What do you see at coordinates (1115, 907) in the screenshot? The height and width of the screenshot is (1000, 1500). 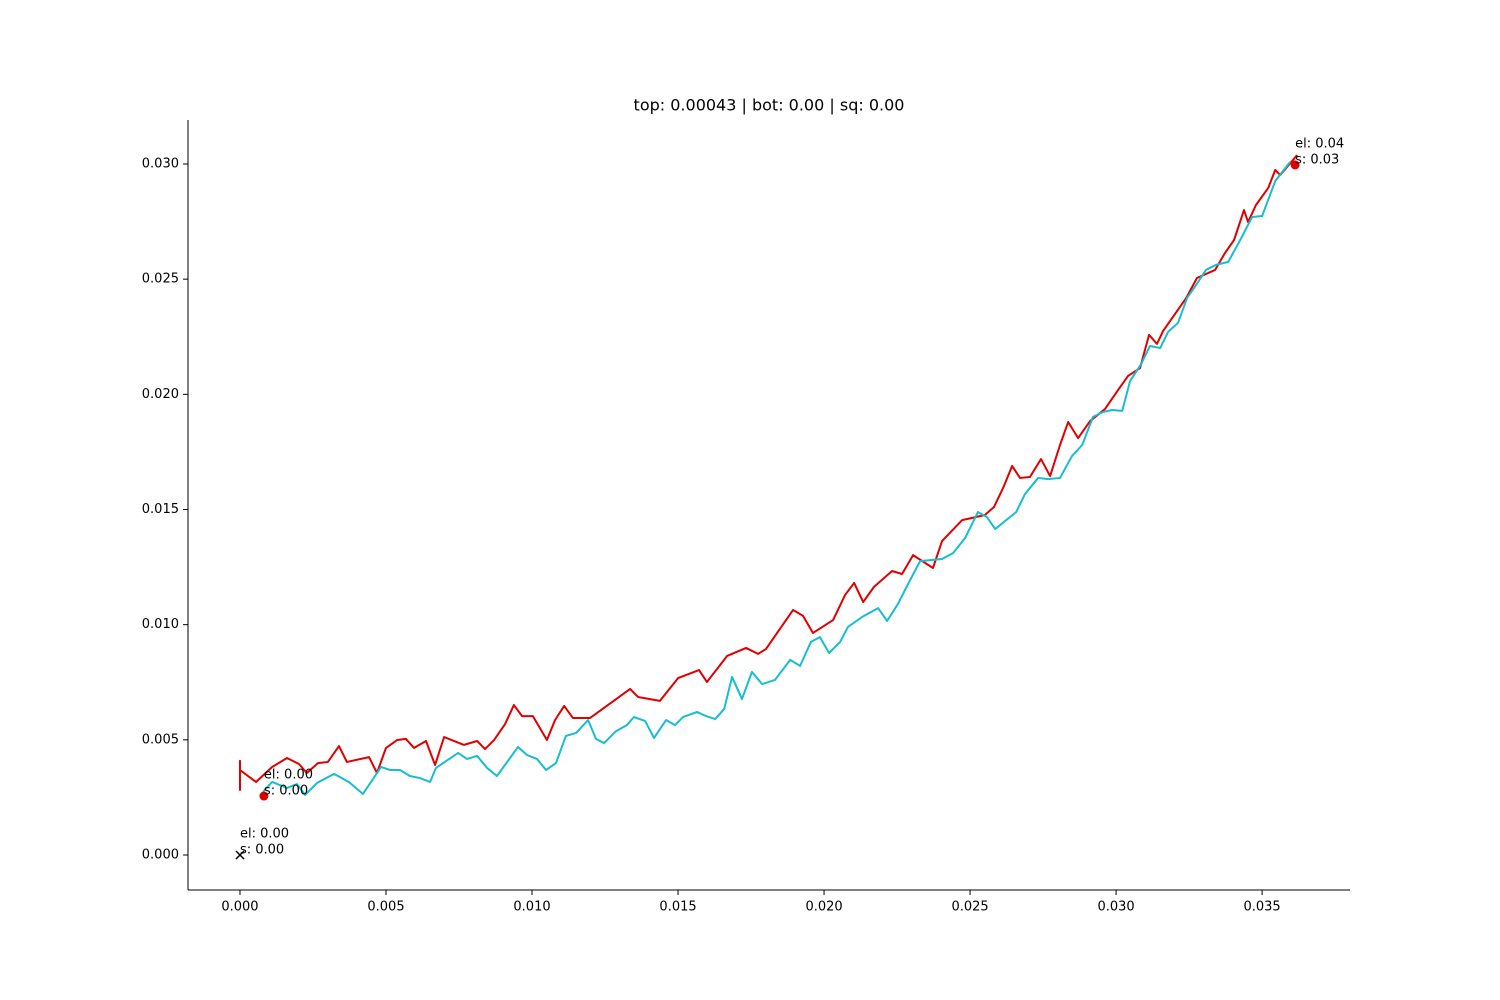 I see `x-tick-label: 0.030` at bounding box center [1115, 907].